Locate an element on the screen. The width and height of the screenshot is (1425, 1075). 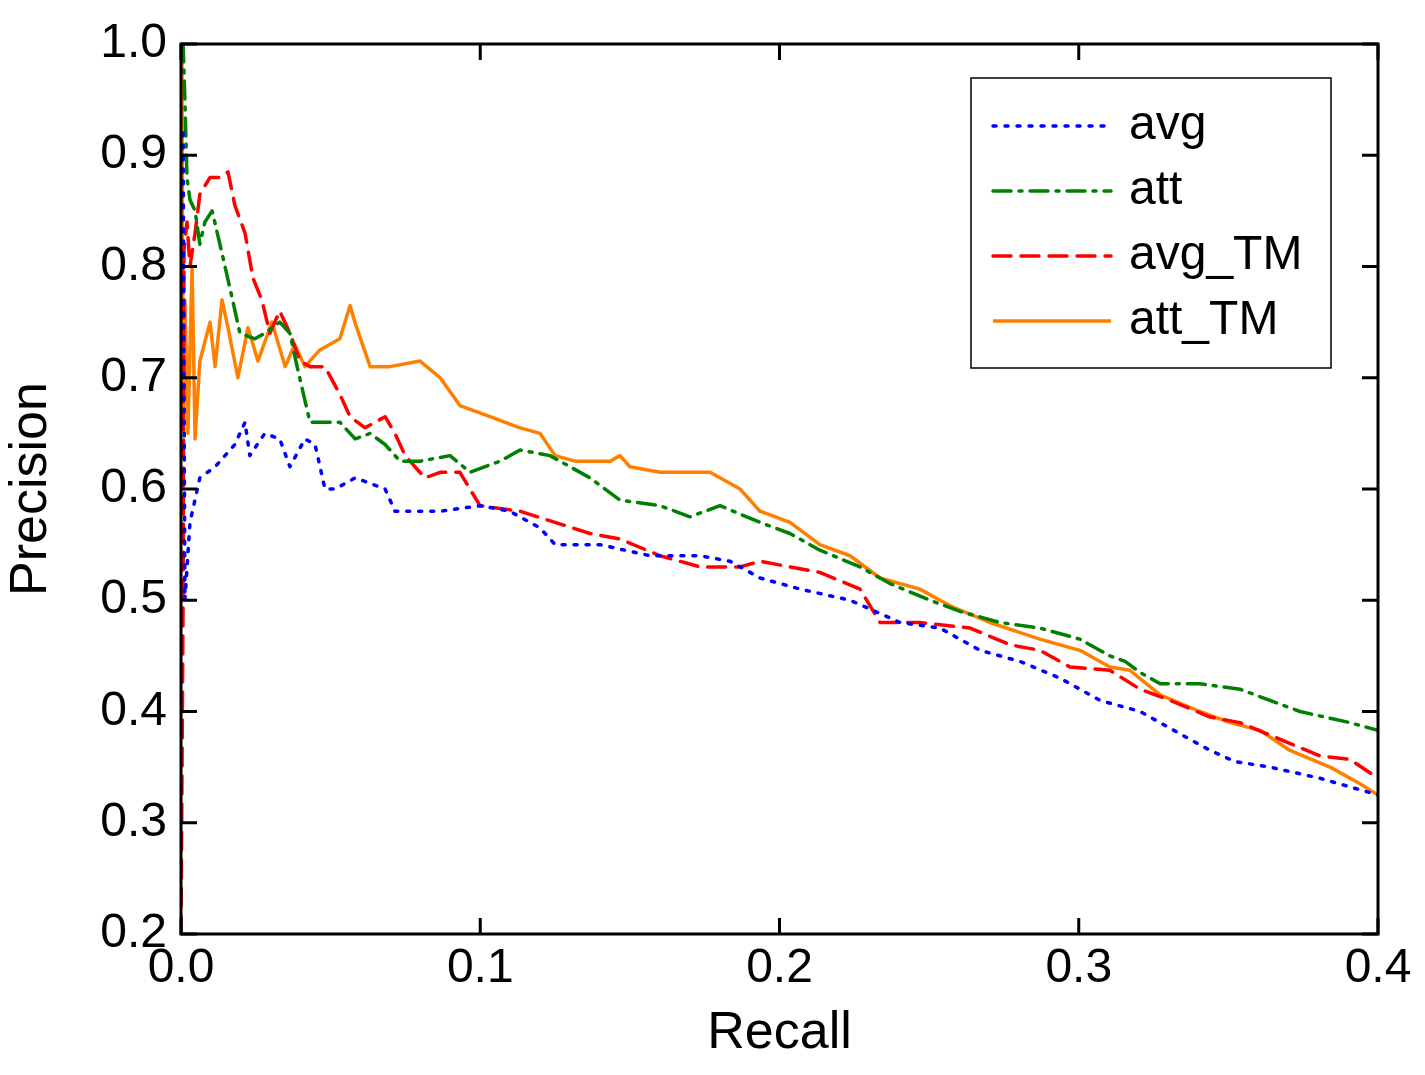
y-tick-label: 0.7 is located at coordinates (133, 374).